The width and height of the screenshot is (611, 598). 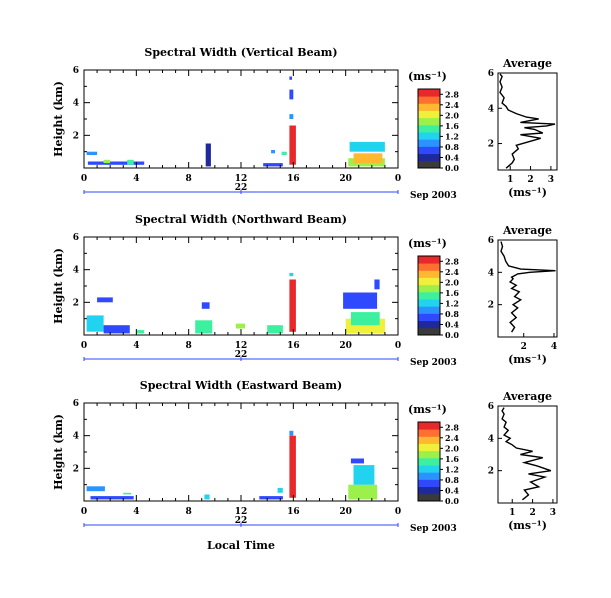 What do you see at coordinates (241, 385) in the screenshot?
I see `panel-title: Spectral Width (Eastward Beam)` at bounding box center [241, 385].